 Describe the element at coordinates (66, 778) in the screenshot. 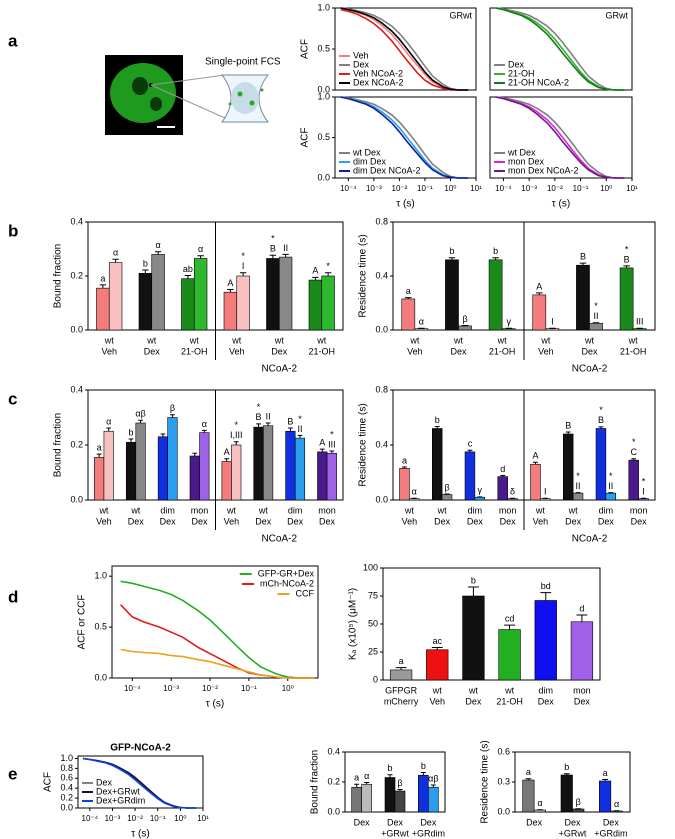

I see `y-tick-label: 0.6` at that location.